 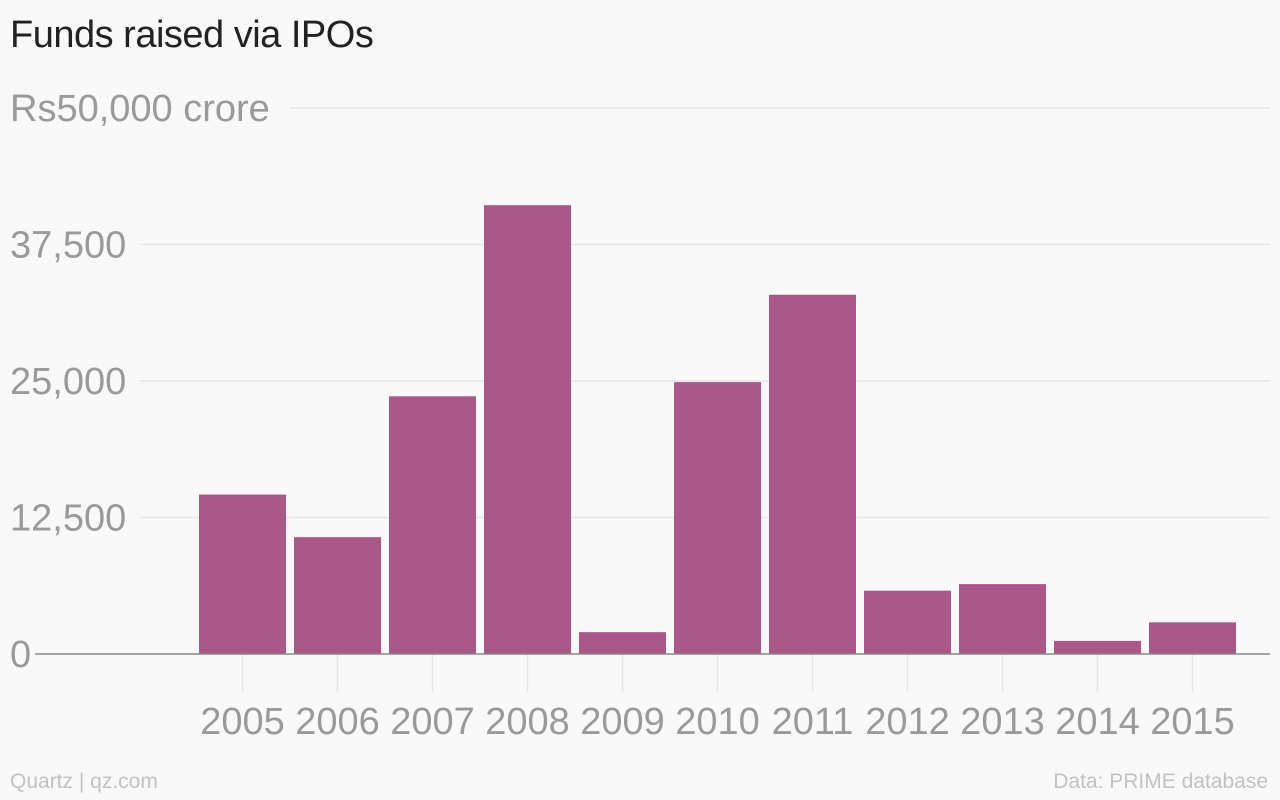 What do you see at coordinates (907, 722) in the screenshot?
I see `x-tick-label: 2012` at bounding box center [907, 722].